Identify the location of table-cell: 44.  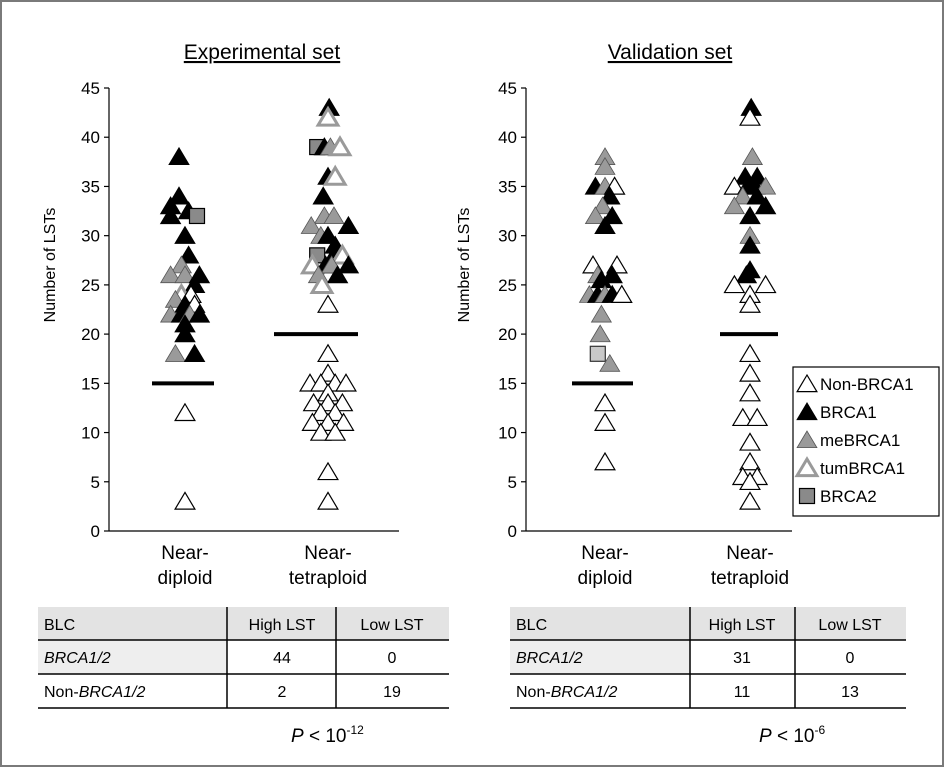
(282, 658).